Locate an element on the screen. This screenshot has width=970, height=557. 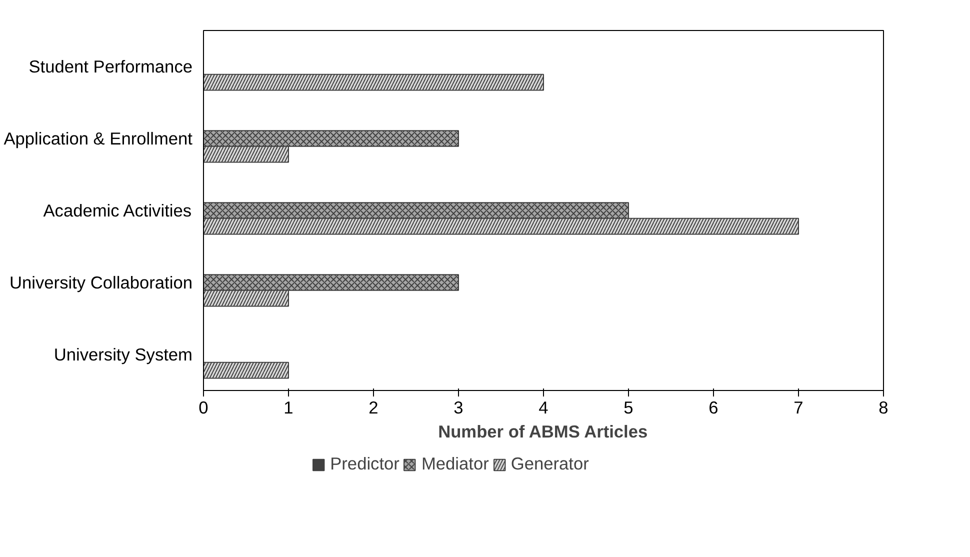
x-tick-label: 0 is located at coordinates (203, 408).